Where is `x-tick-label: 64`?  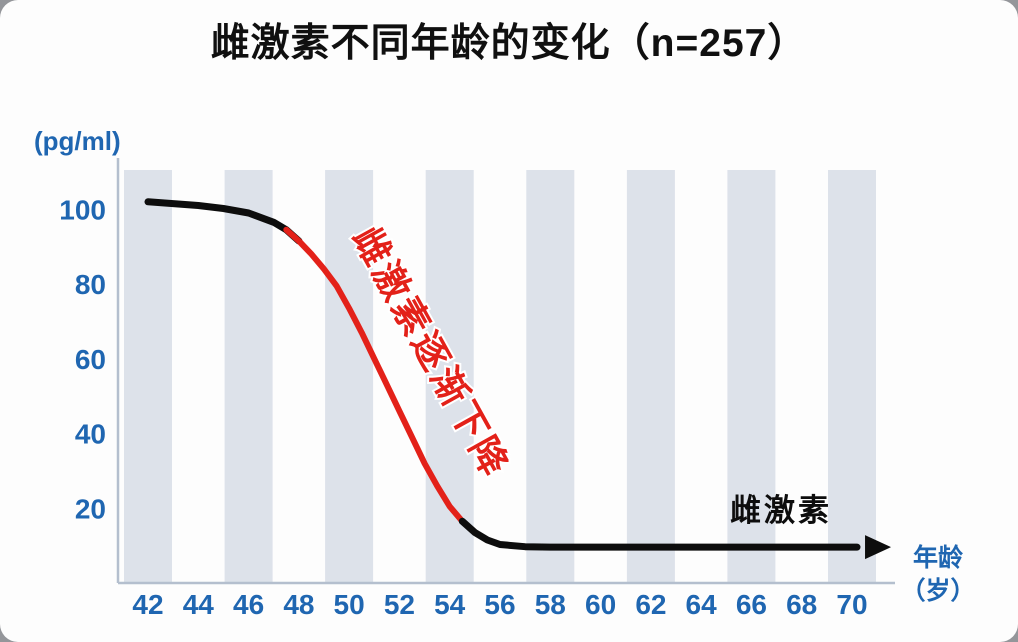 x-tick-label: 64 is located at coordinates (702, 604).